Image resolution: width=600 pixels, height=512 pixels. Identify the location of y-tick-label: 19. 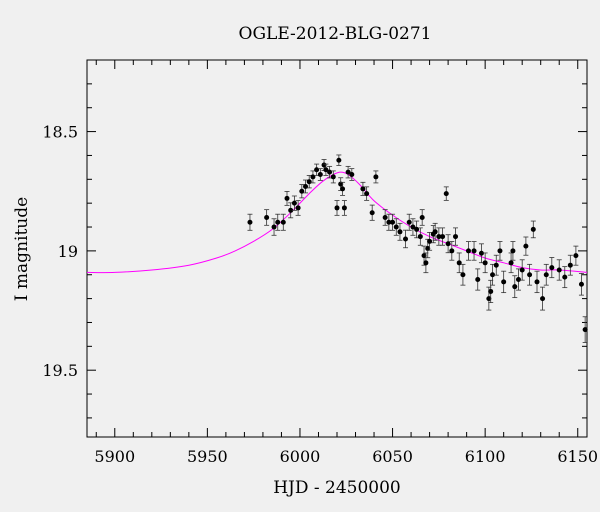
(68, 251).